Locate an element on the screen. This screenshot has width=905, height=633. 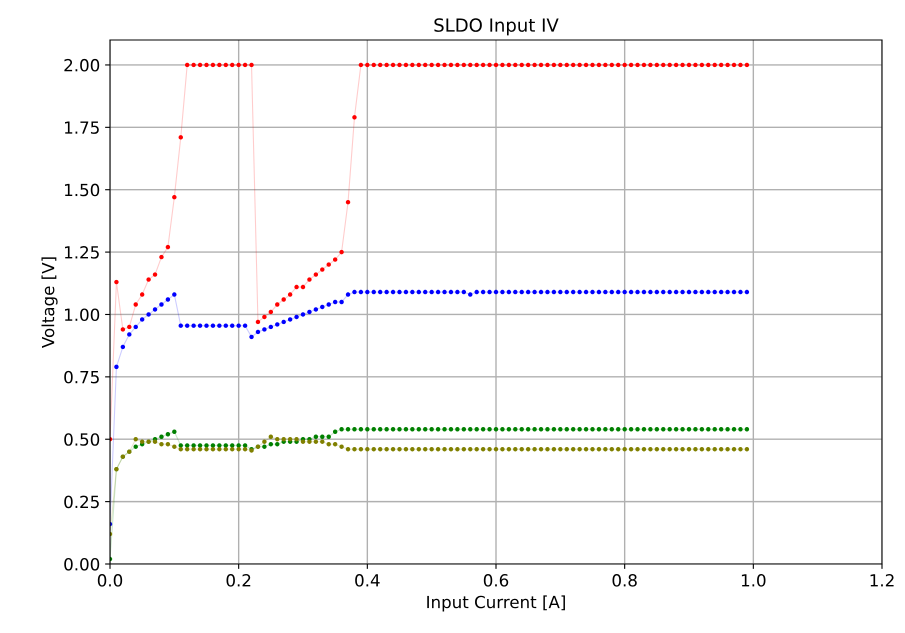
x-axis-title: Input Current [A] is located at coordinates (496, 603).